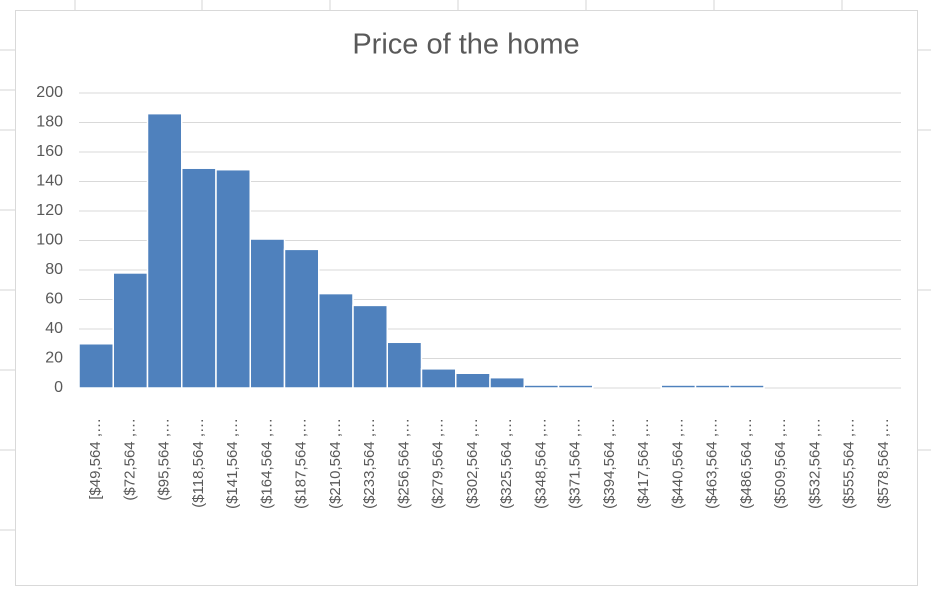  Describe the element at coordinates (54, 328) in the screenshot. I see `y-tick-label: 40` at that location.